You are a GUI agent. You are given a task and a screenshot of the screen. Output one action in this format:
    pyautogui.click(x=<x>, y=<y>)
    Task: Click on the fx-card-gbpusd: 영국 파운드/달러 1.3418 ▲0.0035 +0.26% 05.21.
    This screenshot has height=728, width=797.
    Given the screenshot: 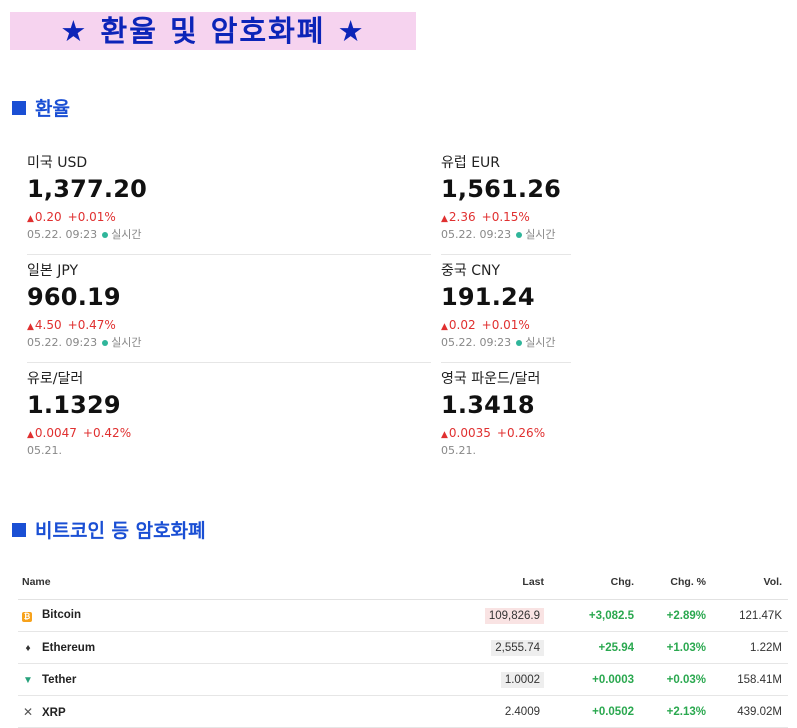 What is the action you would take?
    pyautogui.click(x=511, y=417)
    